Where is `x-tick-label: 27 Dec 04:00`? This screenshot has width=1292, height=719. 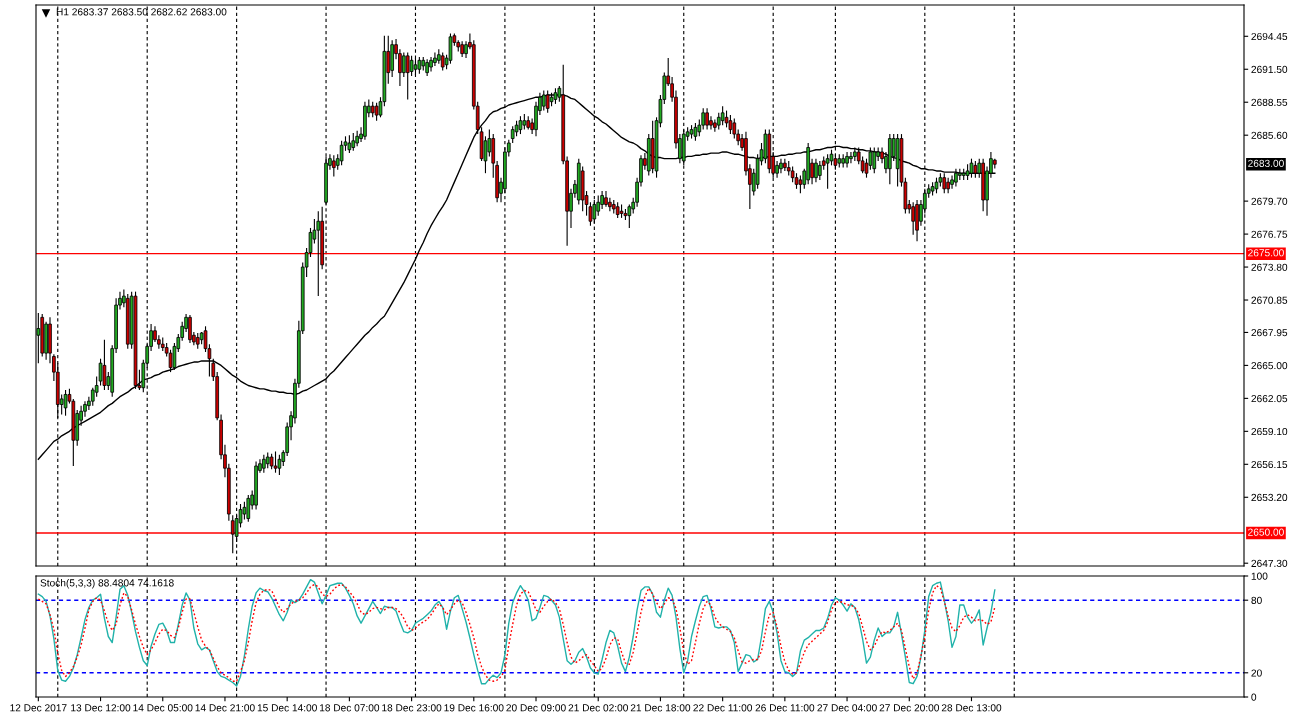 x-tick-label: 27 Dec 04:00 is located at coordinates (847, 708).